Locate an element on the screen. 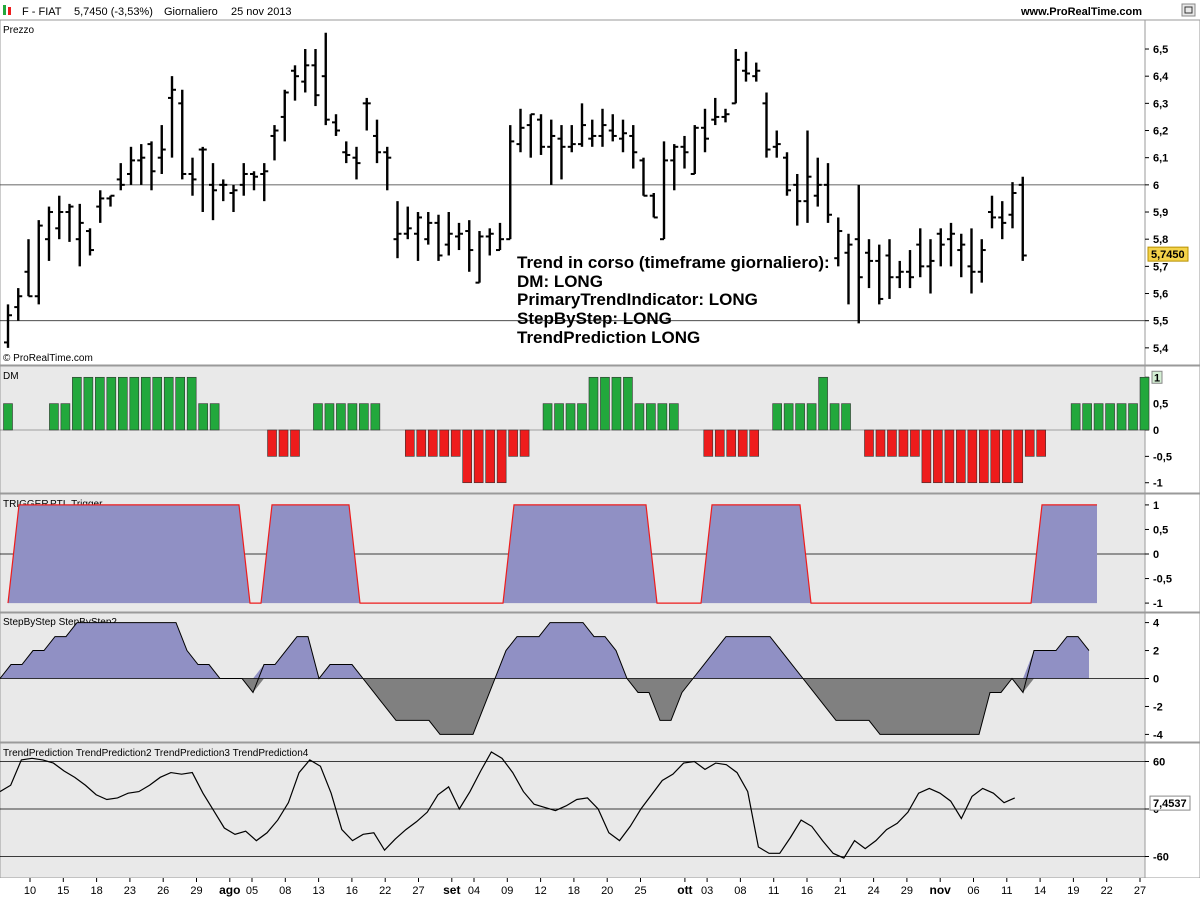 The width and height of the screenshot is (1200, 905). x-tick-label: 23 is located at coordinates (130, 891).